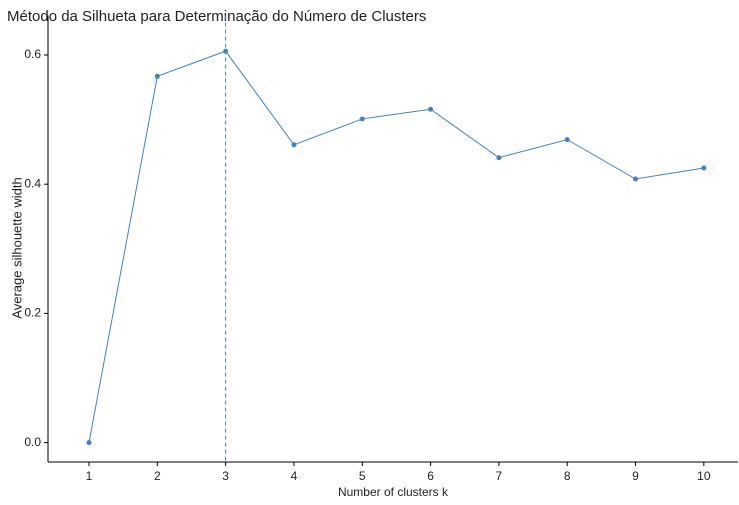 The image size is (739, 505). Describe the element at coordinates (362, 476) in the screenshot. I see `x-tick-label: 5` at that location.